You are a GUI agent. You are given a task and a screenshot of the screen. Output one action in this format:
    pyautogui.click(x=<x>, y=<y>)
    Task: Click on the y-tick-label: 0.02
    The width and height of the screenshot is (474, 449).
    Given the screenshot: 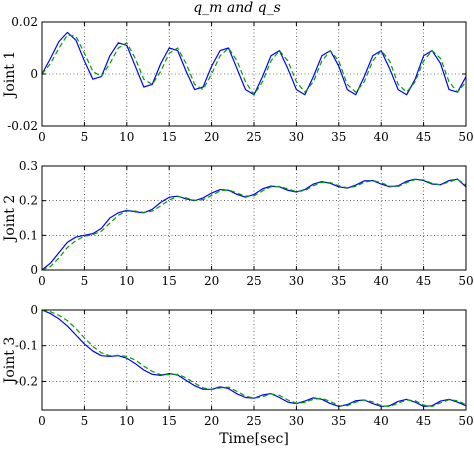 What is the action you would take?
    pyautogui.click(x=24, y=22)
    